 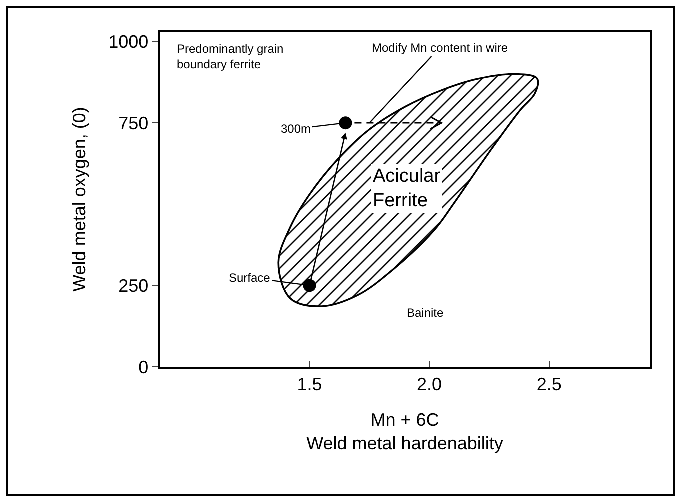 What do you see at coordinates (79, 199) in the screenshot?
I see `y-axis-title: Weld metal oxygen, (0)` at bounding box center [79, 199].